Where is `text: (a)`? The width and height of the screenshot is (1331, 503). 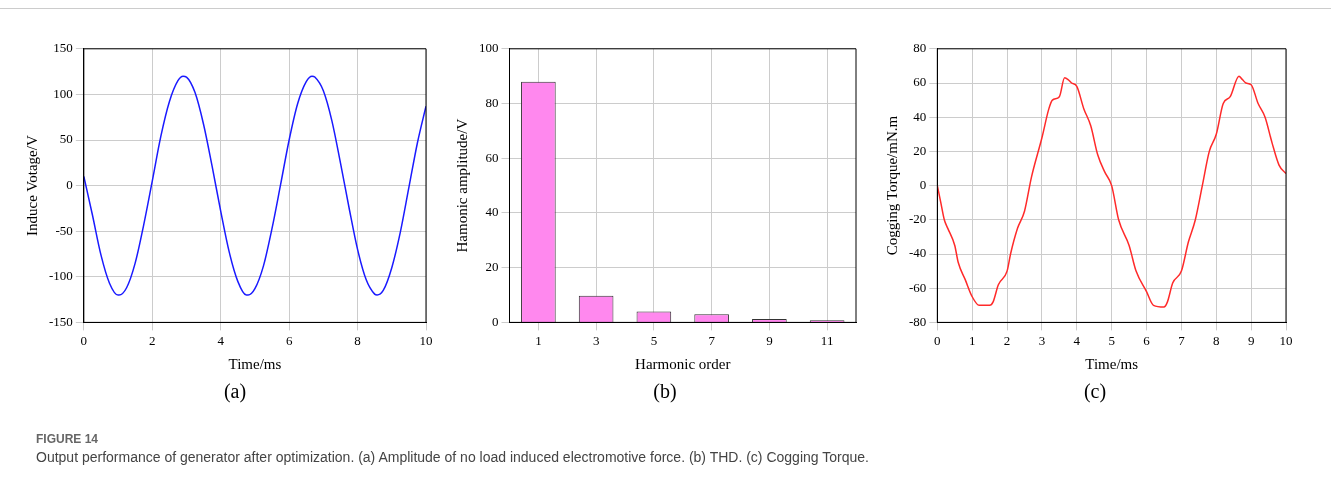 text: (a) is located at coordinates (235, 391).